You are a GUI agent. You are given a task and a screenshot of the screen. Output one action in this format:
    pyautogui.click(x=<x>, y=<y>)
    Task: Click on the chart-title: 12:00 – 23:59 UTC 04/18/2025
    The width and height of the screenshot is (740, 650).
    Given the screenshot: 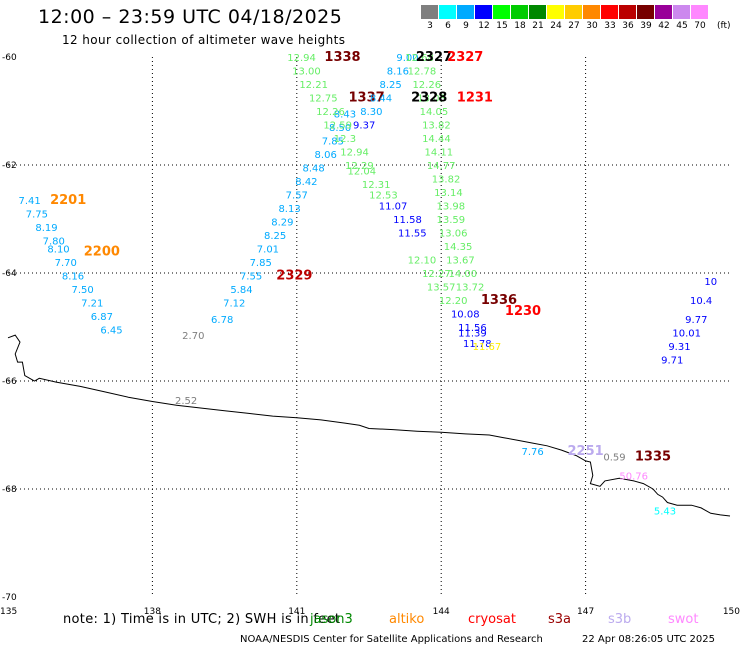 What is the action you would take?
    pyautogui.click(x=190, y=17)
    